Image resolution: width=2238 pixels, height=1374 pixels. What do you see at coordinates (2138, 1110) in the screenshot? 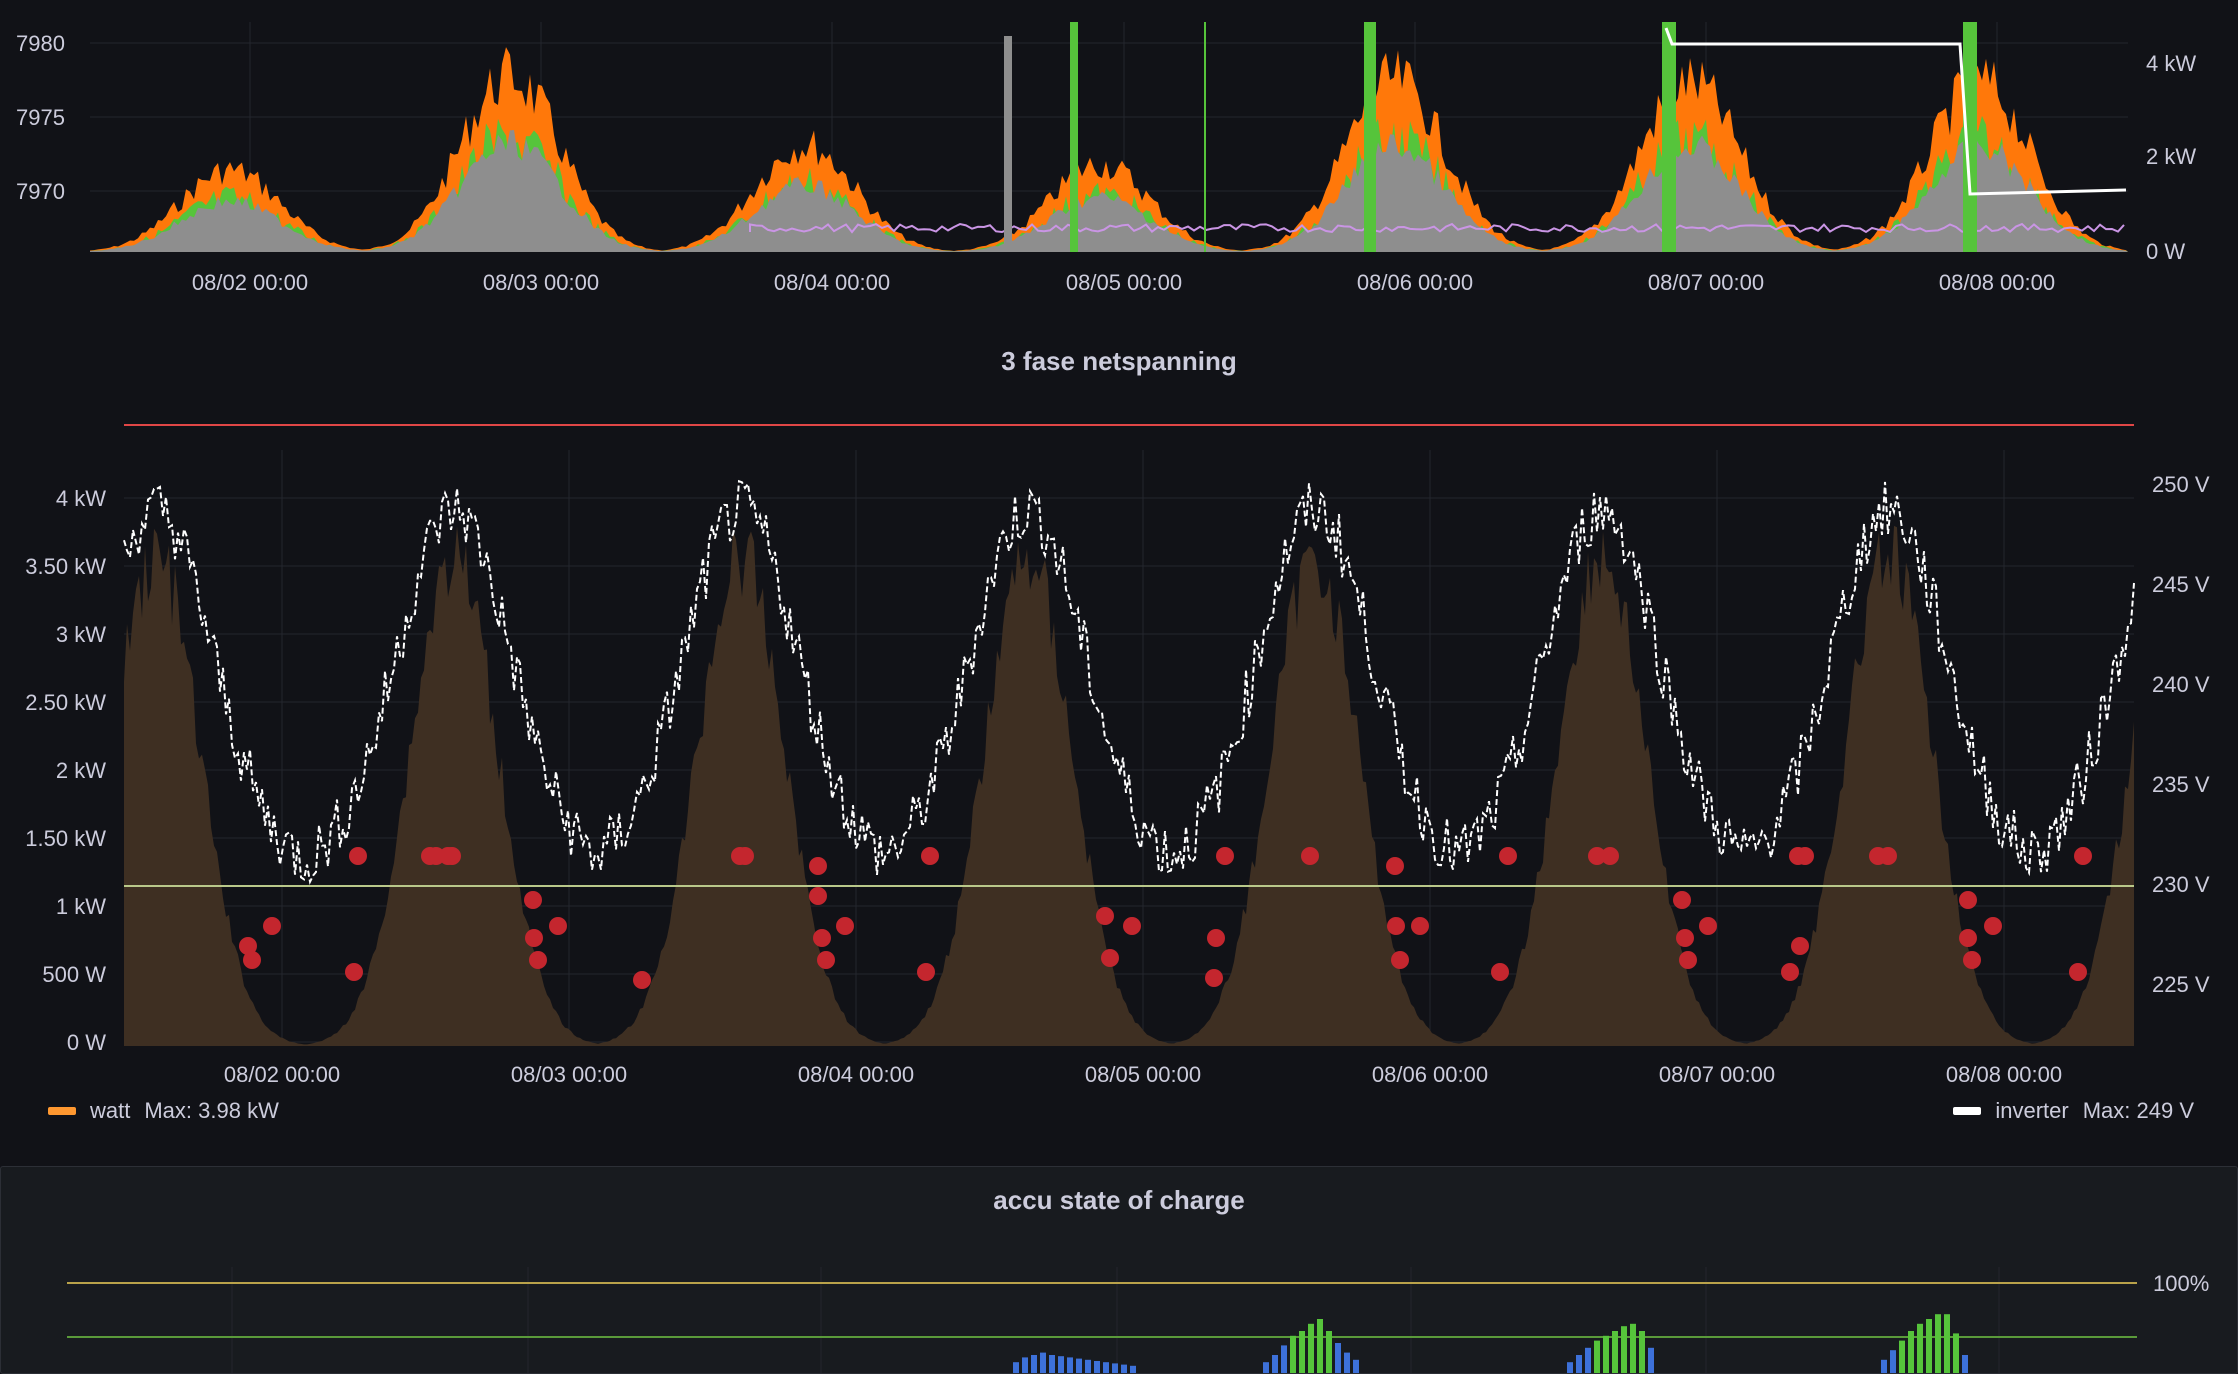
I see `legend-inverter-max: Max: 249 V` at bounding box center [2138, 1110].